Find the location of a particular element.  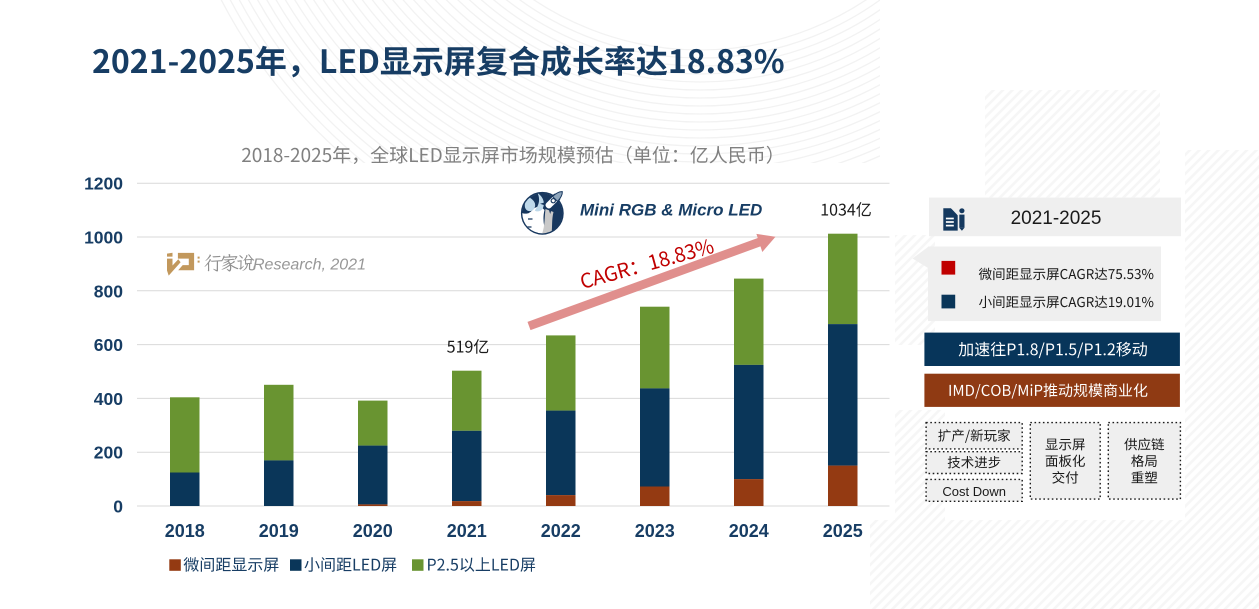

svg-text: 2020 is located at coordinates (373, 531).